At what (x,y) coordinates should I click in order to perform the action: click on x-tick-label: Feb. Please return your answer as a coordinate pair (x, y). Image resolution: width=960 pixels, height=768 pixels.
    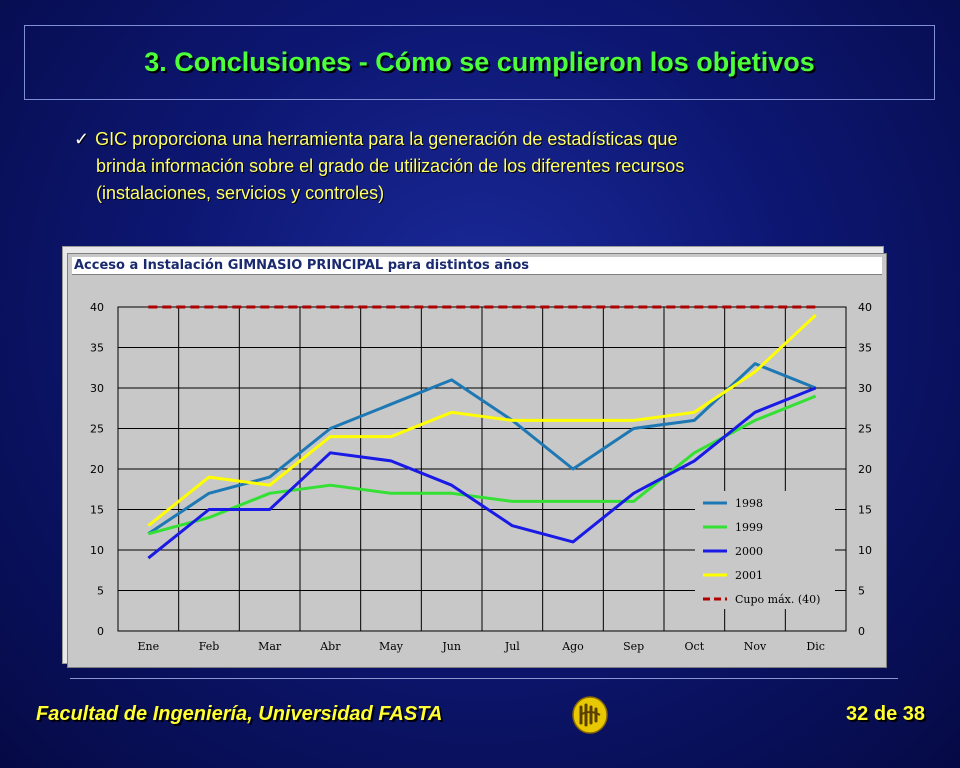
    Looking at the image, I should click on (209, 646).